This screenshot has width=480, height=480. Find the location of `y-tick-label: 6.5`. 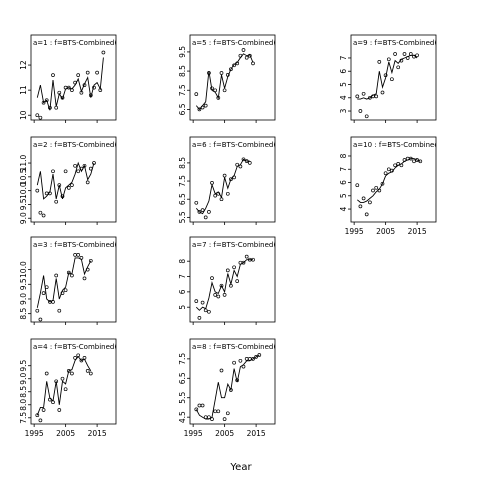

y-tick-label: 6.5 is located at coordinates (182, 199).